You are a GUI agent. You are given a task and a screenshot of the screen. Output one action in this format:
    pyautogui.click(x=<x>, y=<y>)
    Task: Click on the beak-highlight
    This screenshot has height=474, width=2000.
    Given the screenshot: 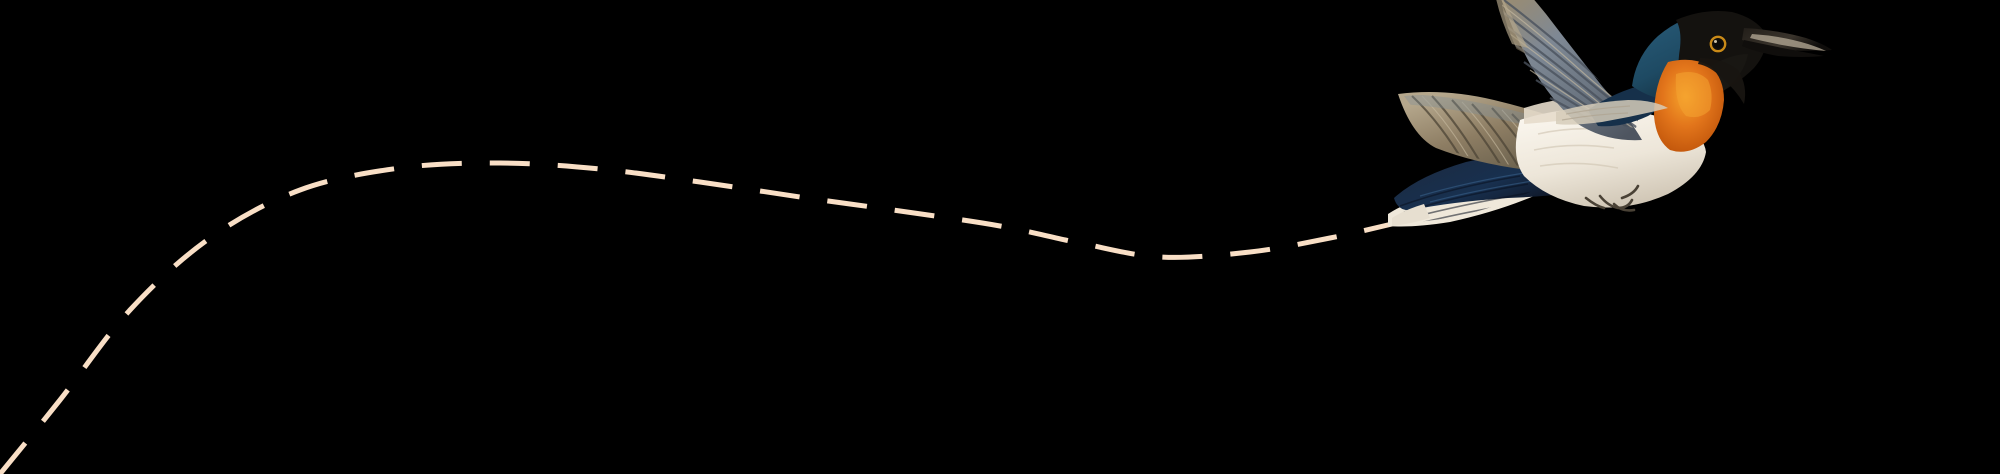 What is the action you would take?
    pyautogui.click(x=1788, y=42)
    